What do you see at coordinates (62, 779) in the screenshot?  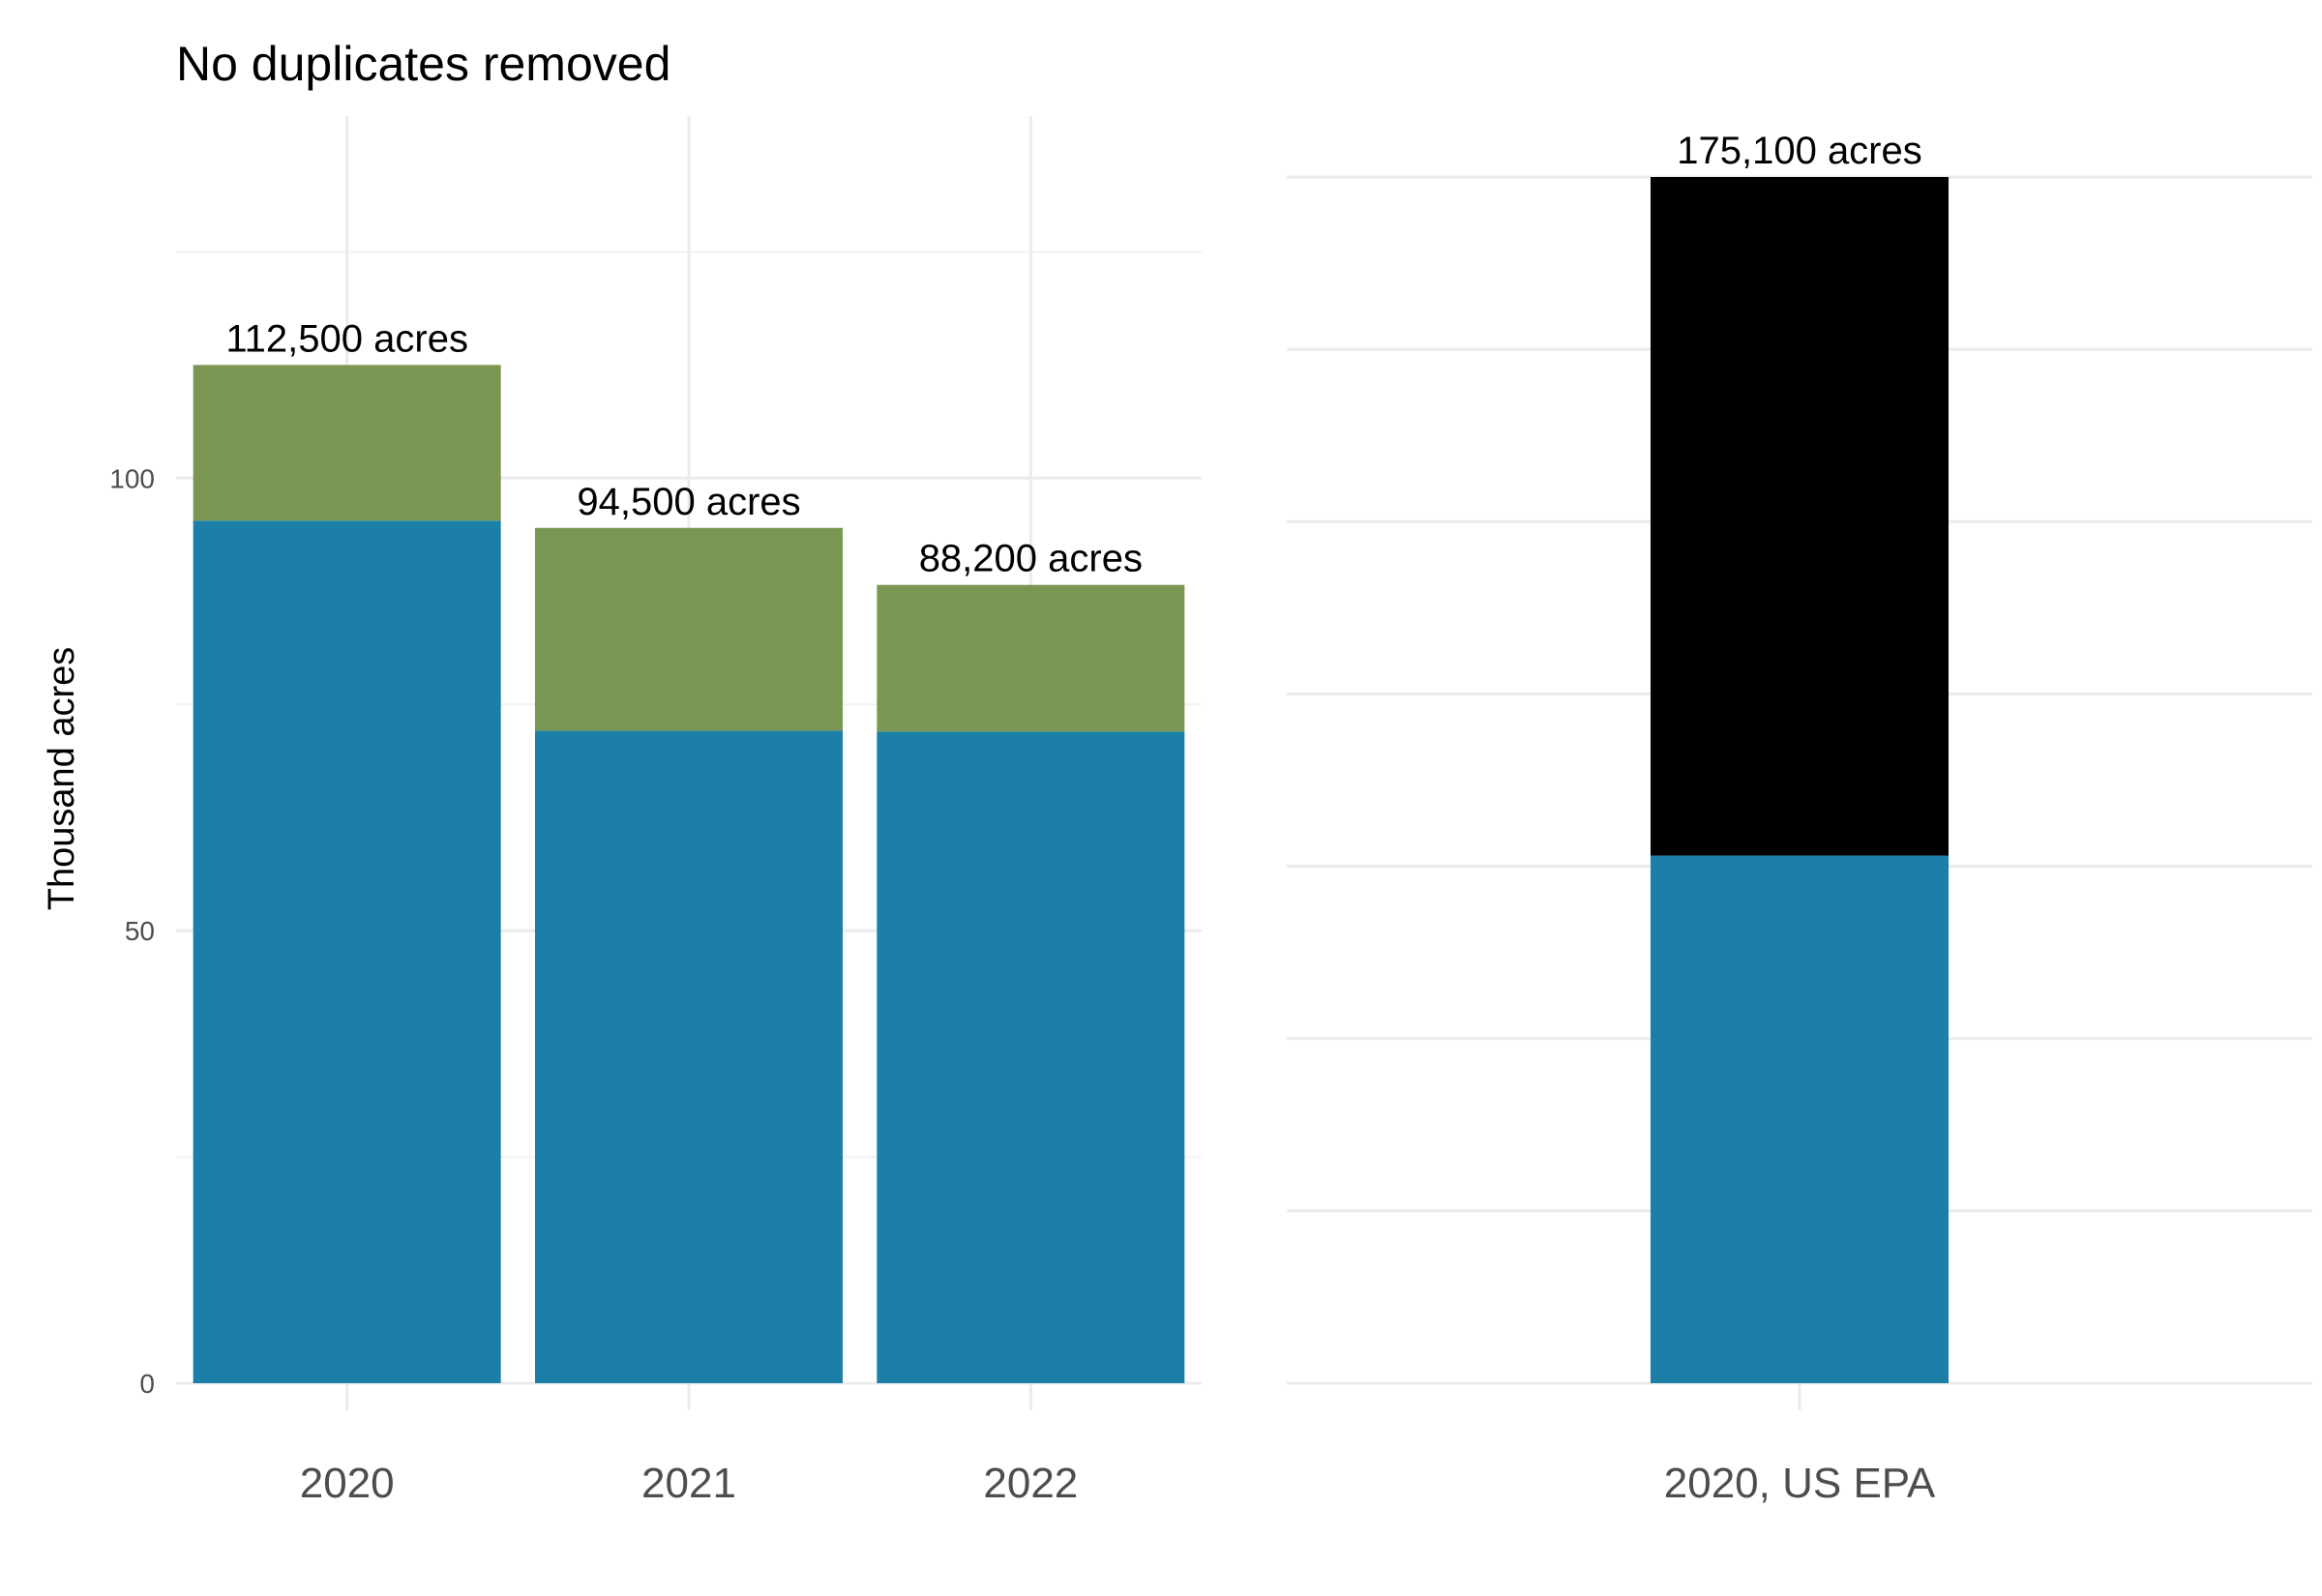 I see `y-axis-label: Thousand acres` at bounding box center [62, 779].